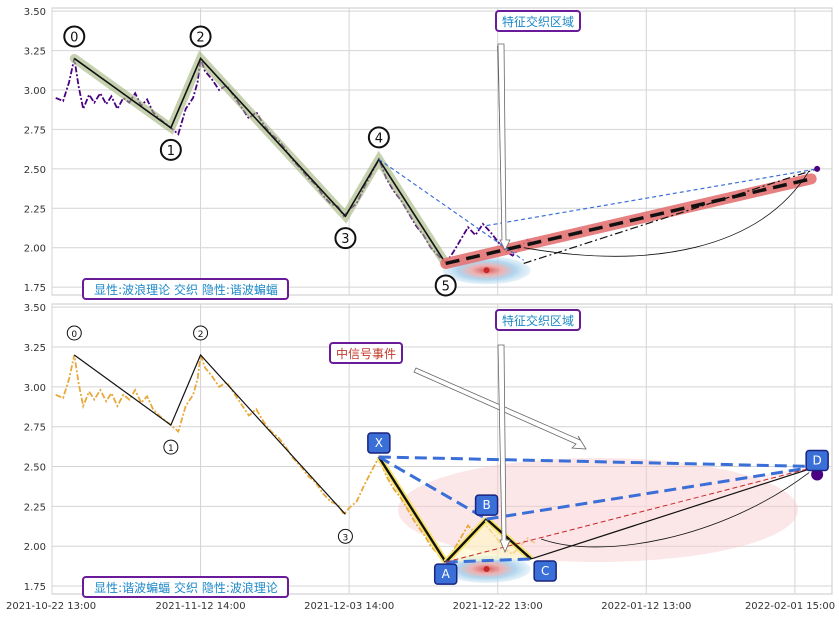  I want to click on bottom-ytick-label: 3.50, so click(35, 308).